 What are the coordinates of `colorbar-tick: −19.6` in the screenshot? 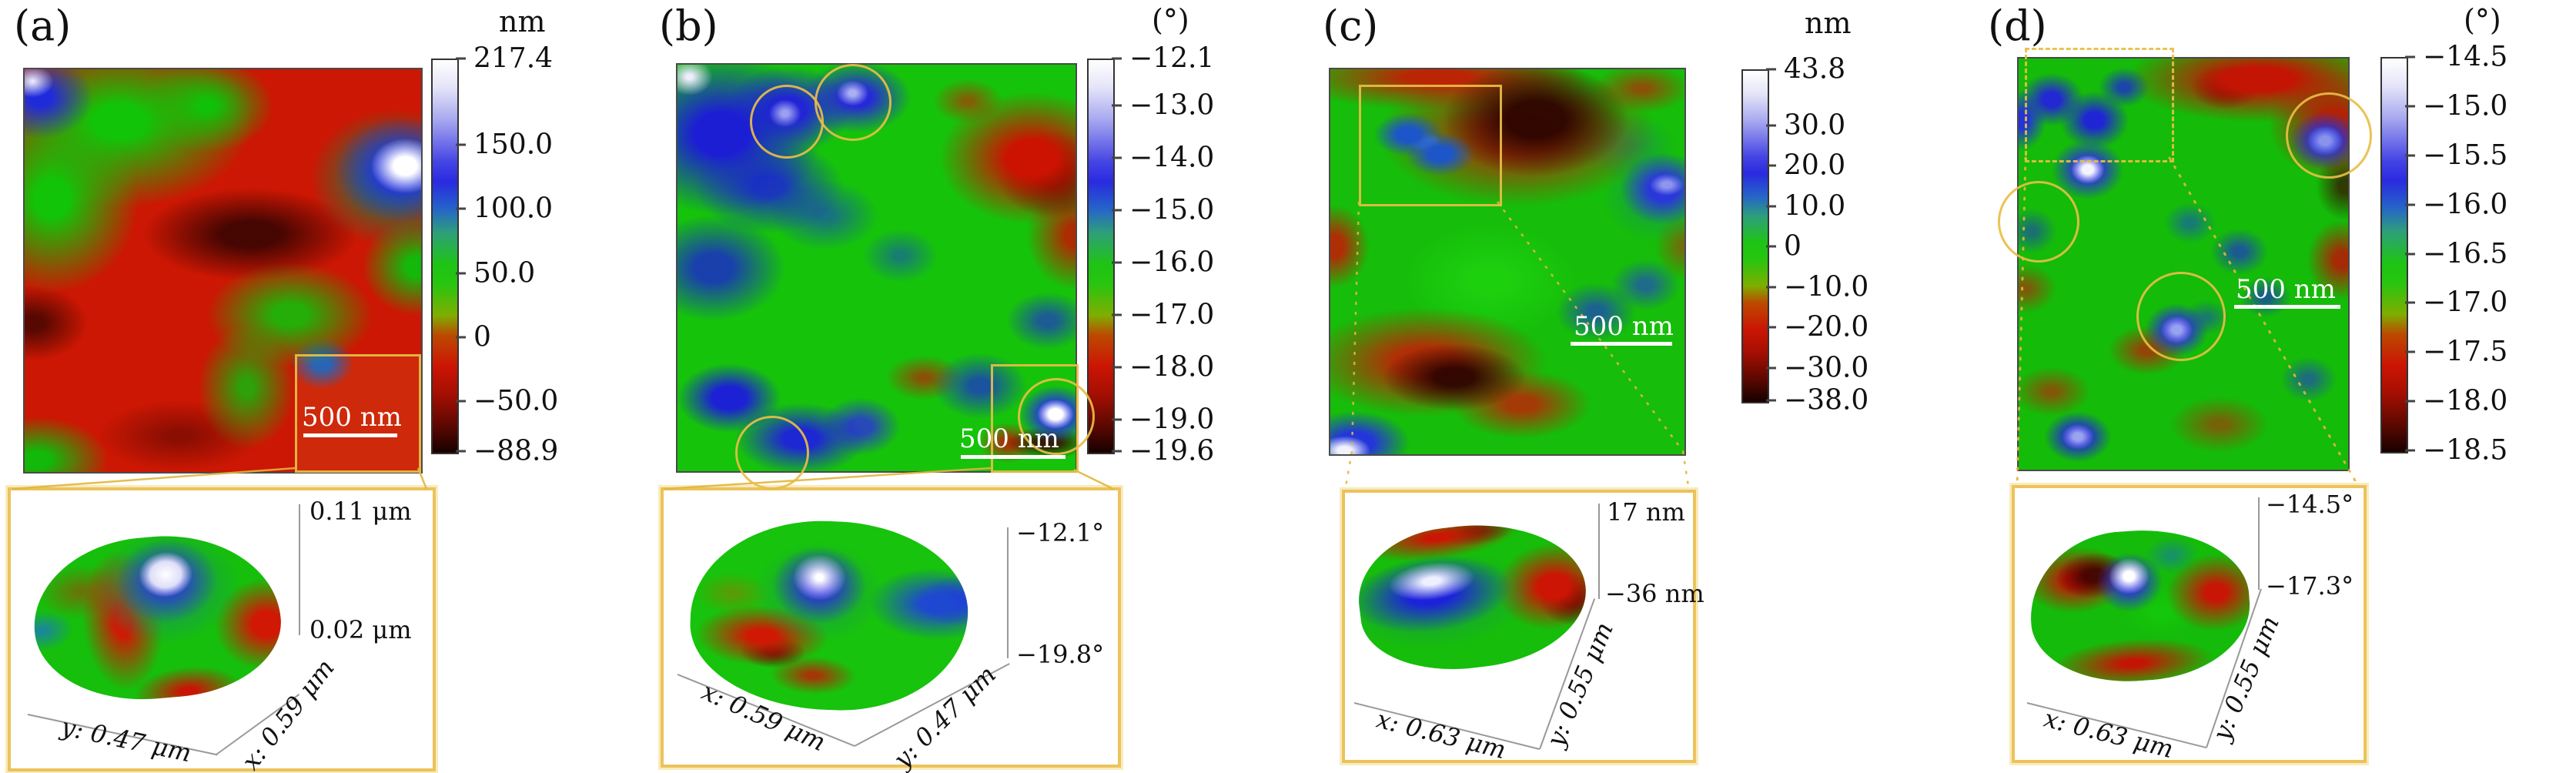 It's located at (1163, 451).